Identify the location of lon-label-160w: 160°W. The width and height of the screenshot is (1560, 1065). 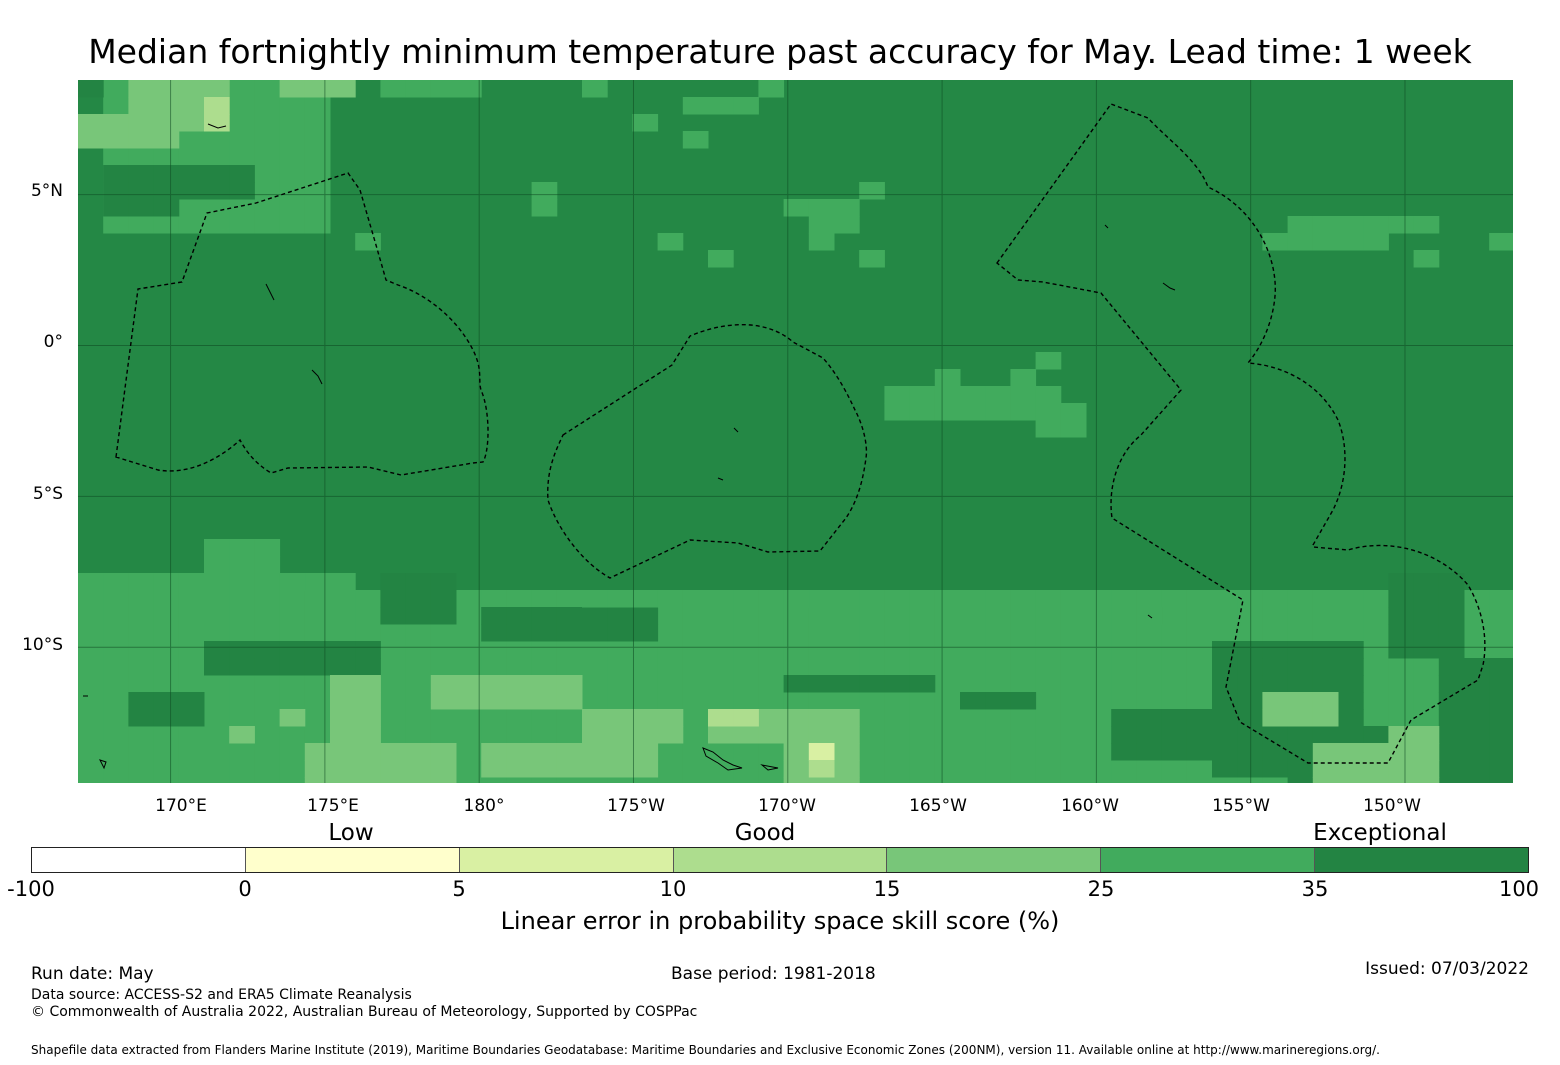
(1090, 806).